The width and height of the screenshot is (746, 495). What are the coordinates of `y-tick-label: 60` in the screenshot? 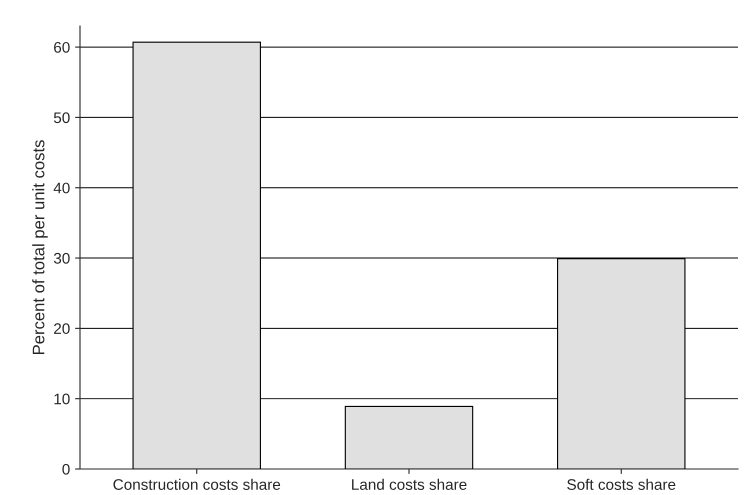 It's located at (62, 47).